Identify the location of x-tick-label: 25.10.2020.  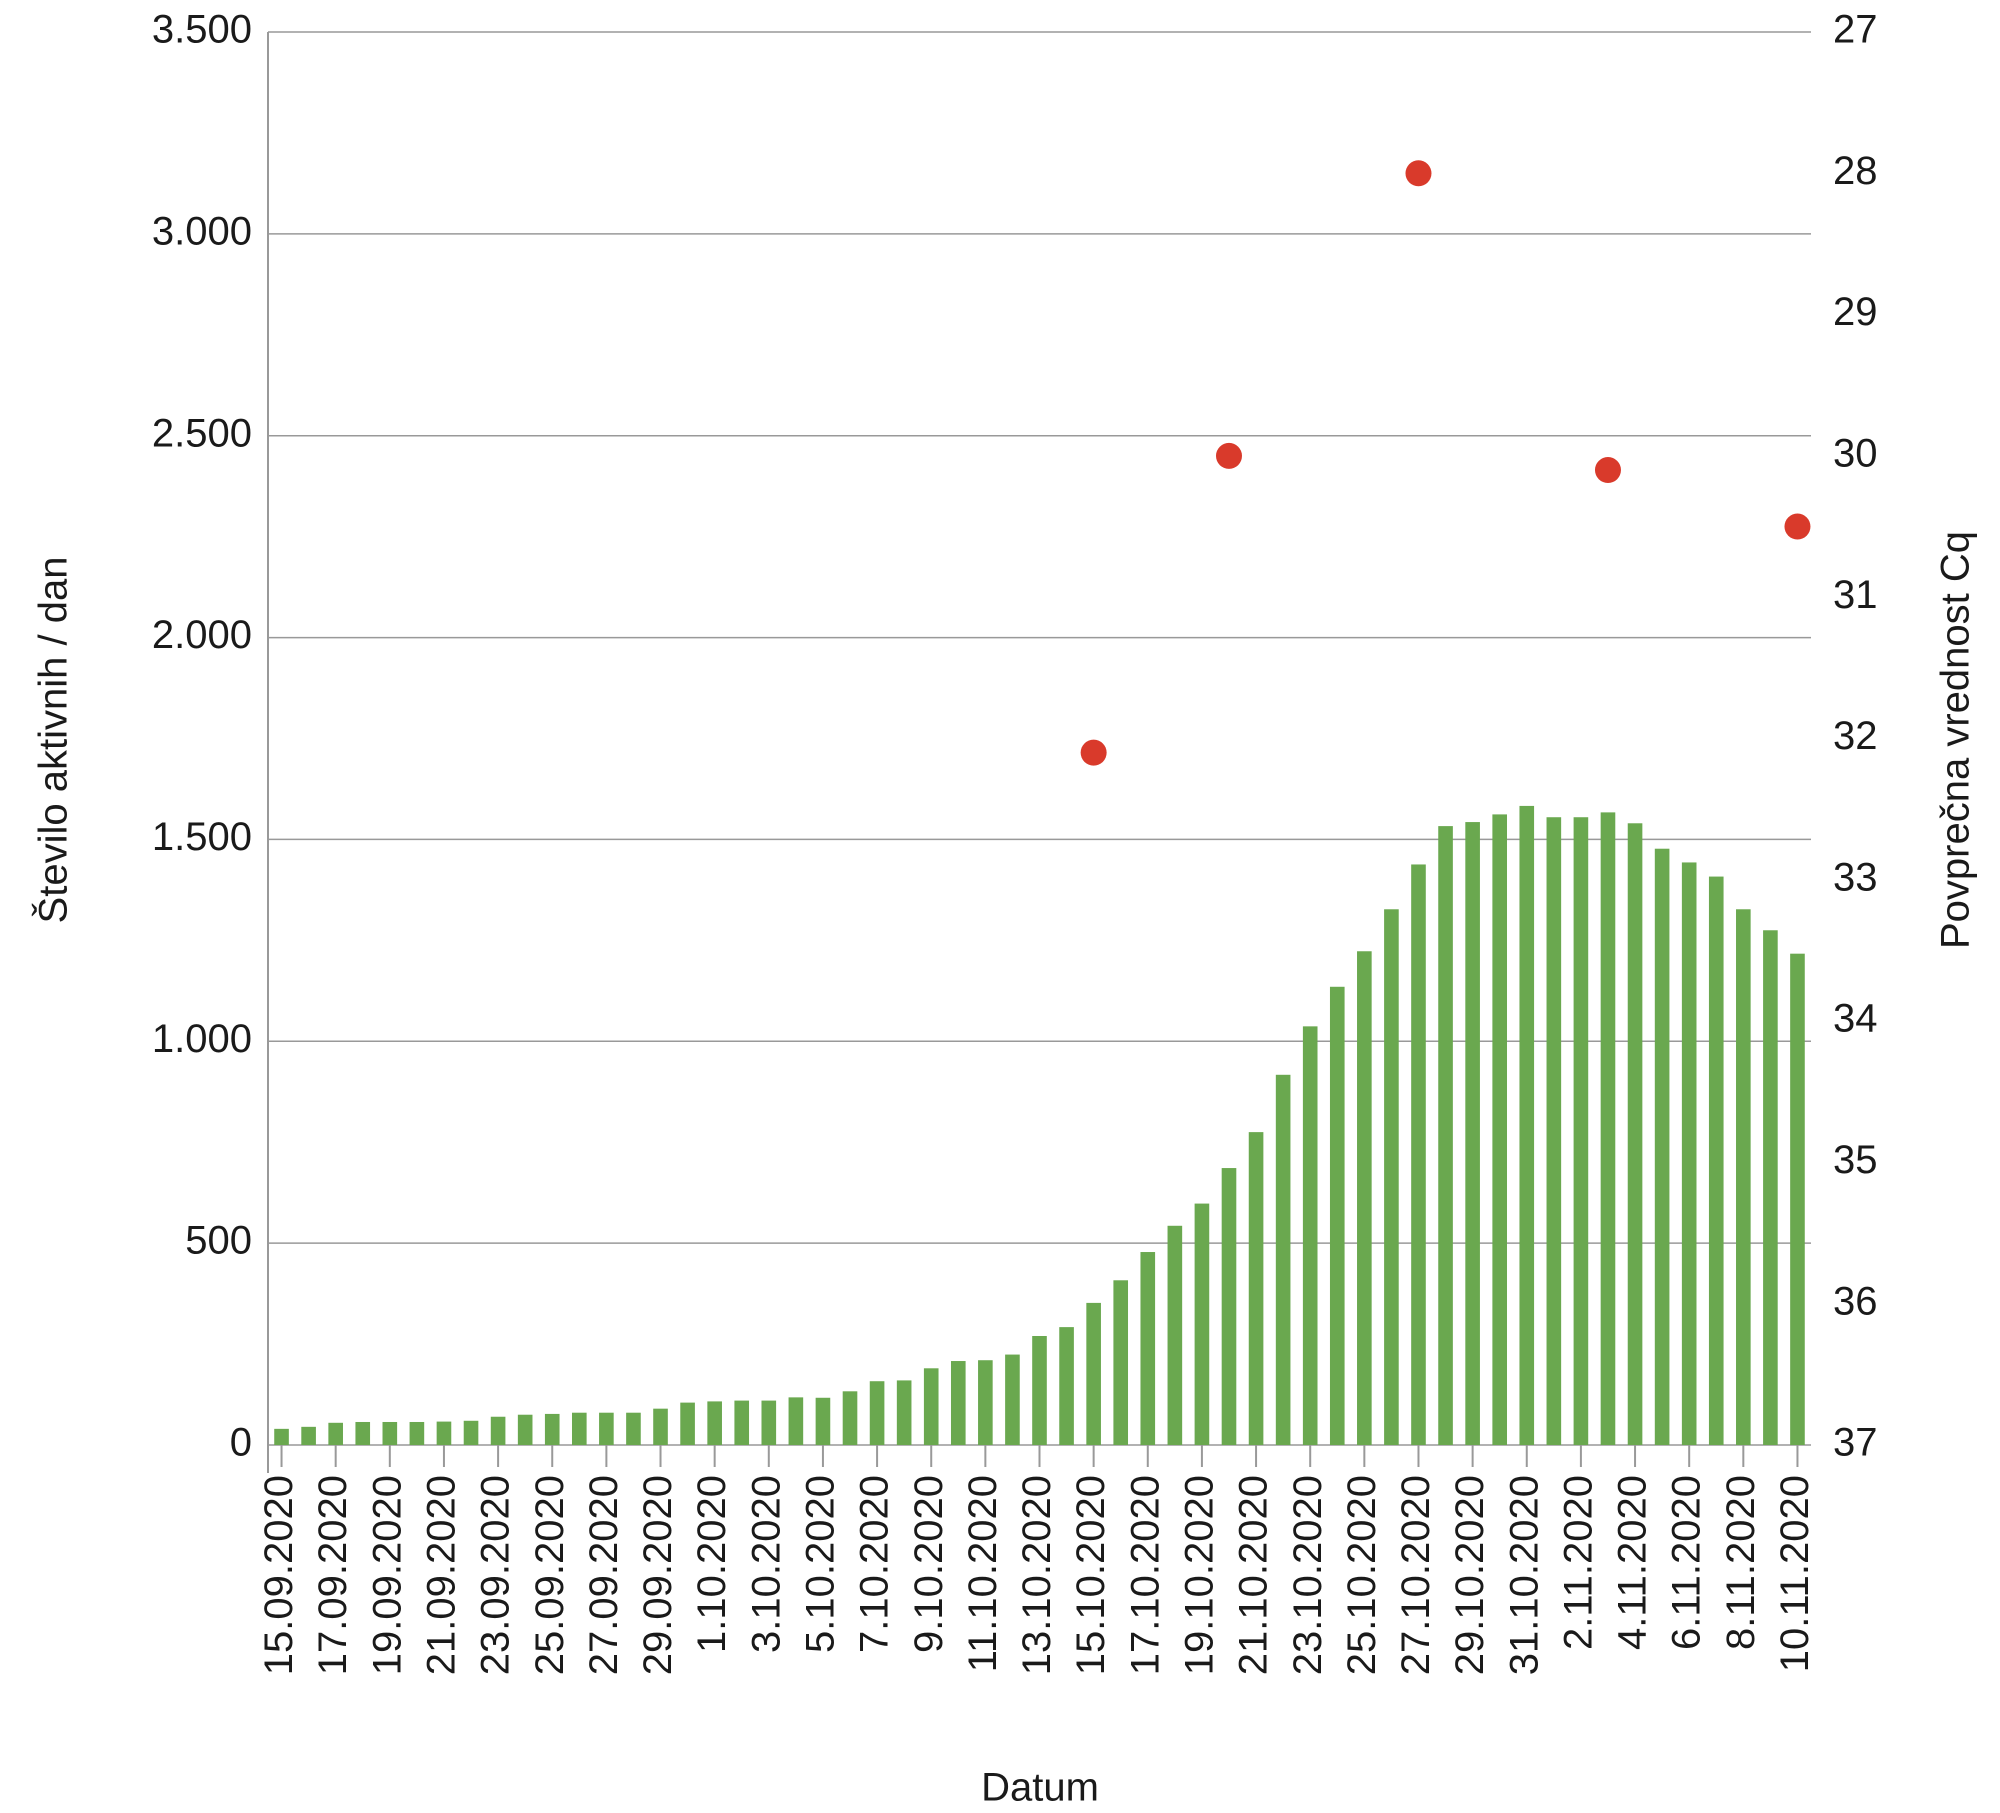
(1362, 1575).